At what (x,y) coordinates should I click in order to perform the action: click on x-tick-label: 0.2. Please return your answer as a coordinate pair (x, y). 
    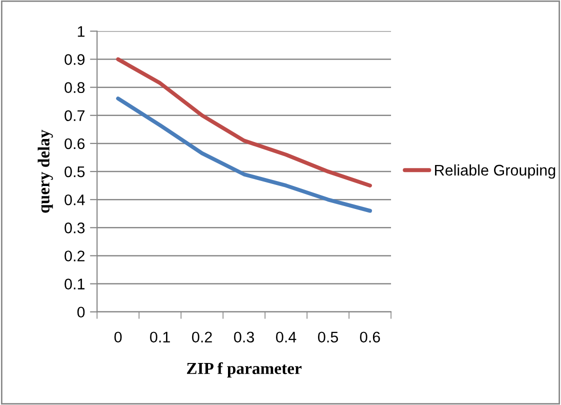
    Looking at the image, I should click on (202, 337).